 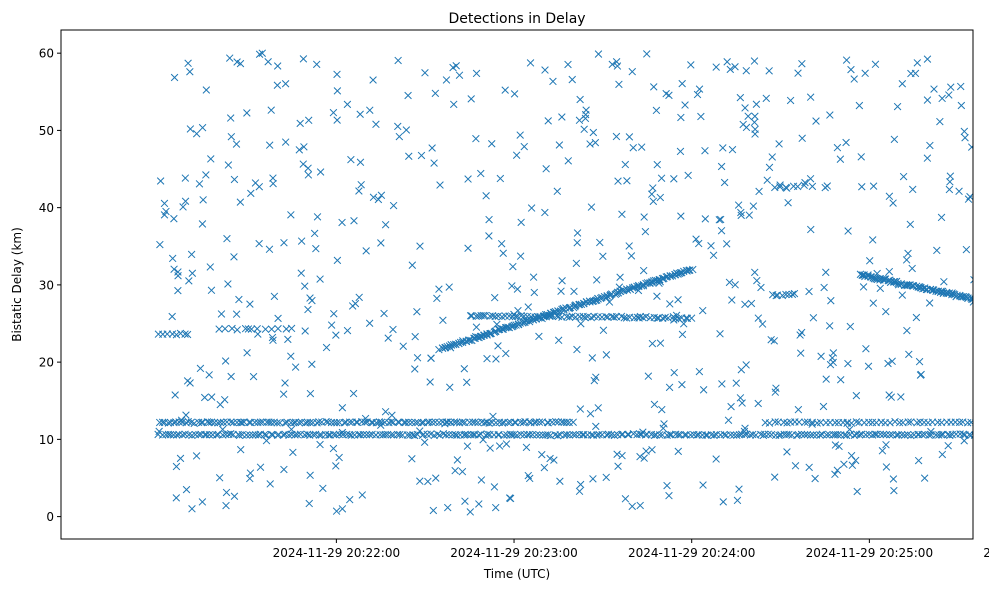 I want to click on y-axis-label: Bistatic Delay (km), so click(x=17, y=284).